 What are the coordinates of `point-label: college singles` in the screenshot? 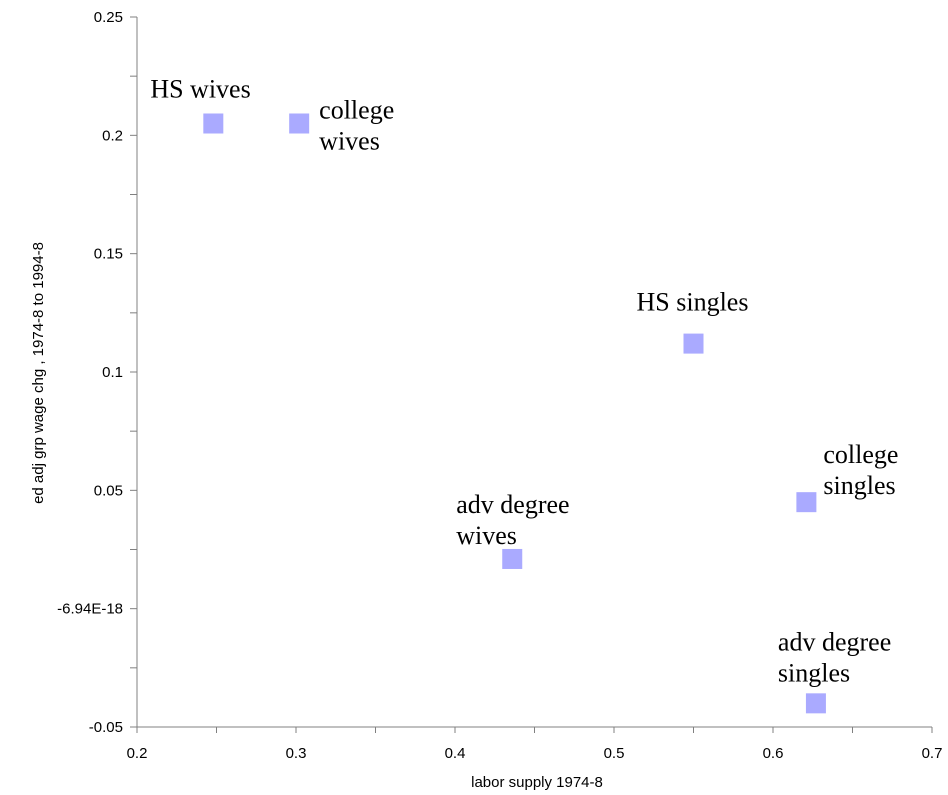 It's located at (860, 470).